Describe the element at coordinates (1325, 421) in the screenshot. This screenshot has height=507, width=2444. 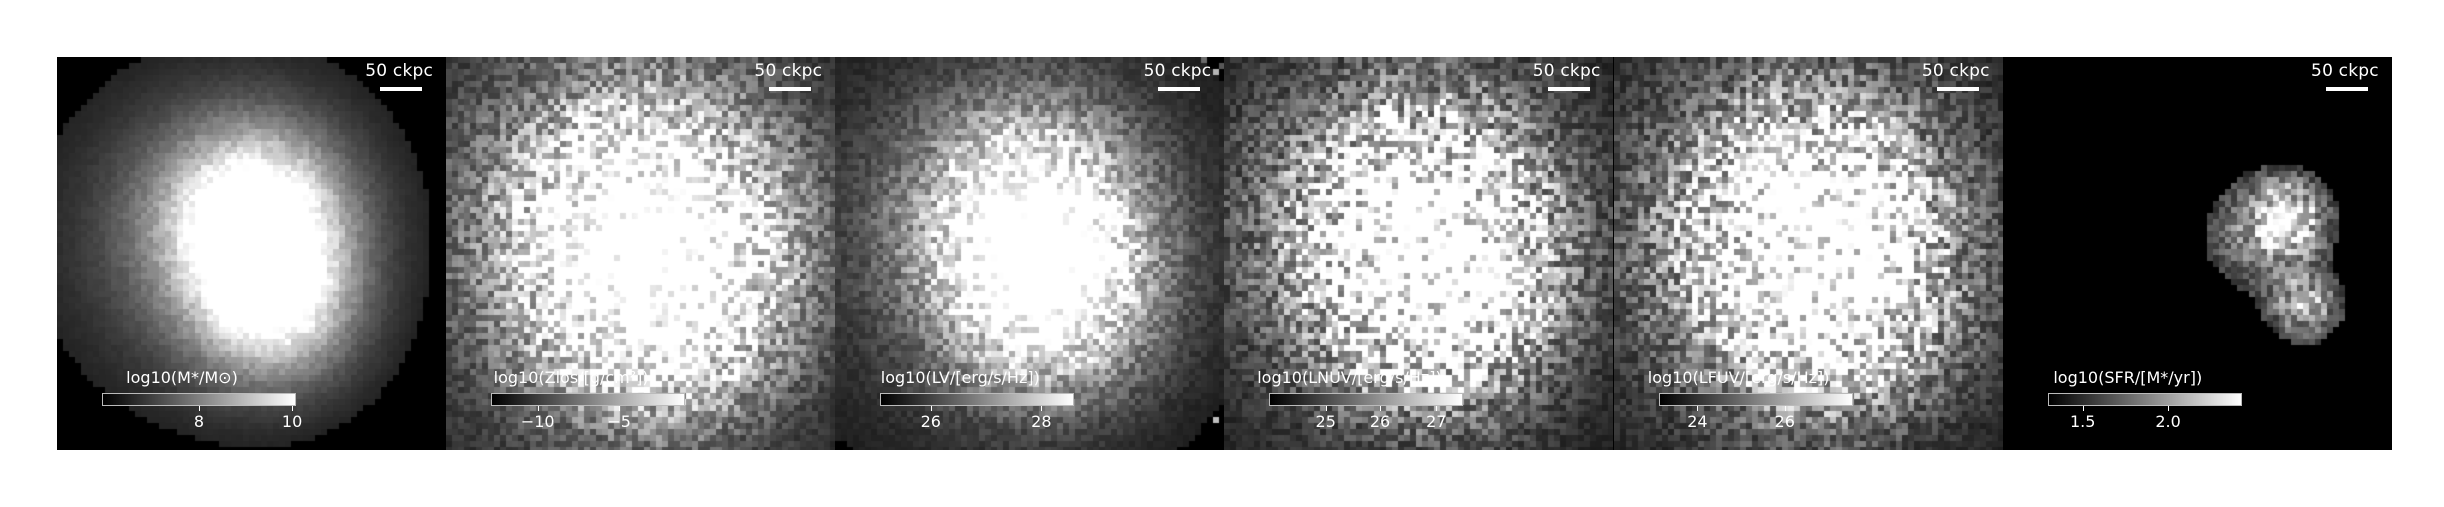
I see `colorbar-tick-label: 25` at that location.